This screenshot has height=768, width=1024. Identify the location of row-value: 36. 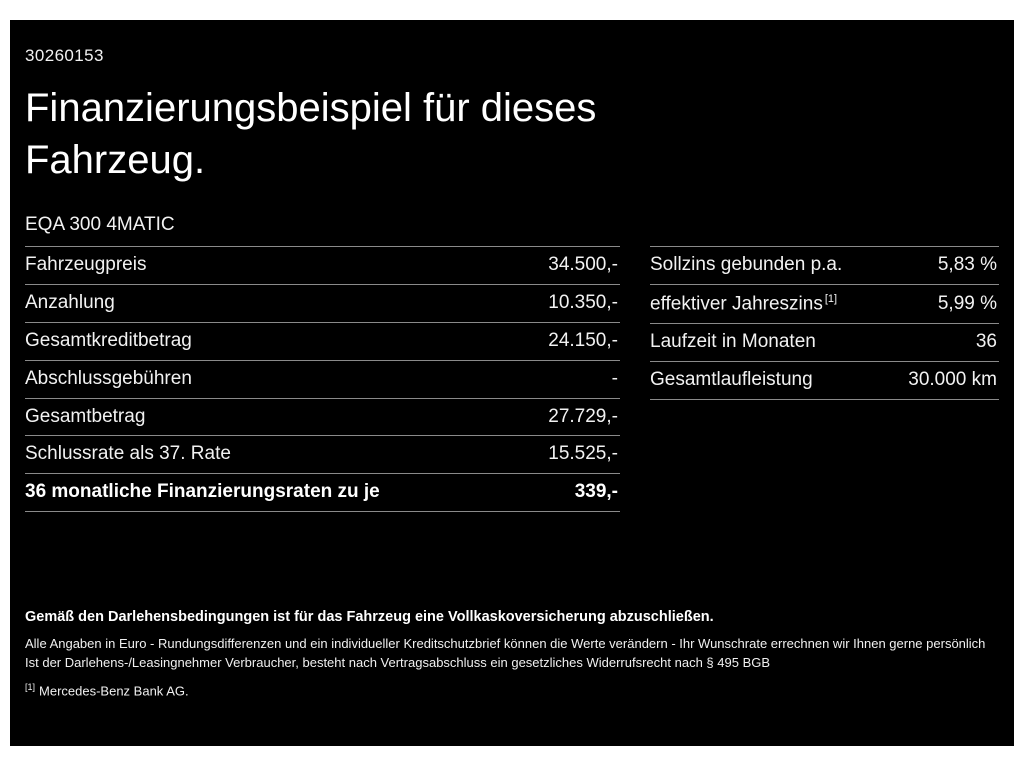
(986, 342).